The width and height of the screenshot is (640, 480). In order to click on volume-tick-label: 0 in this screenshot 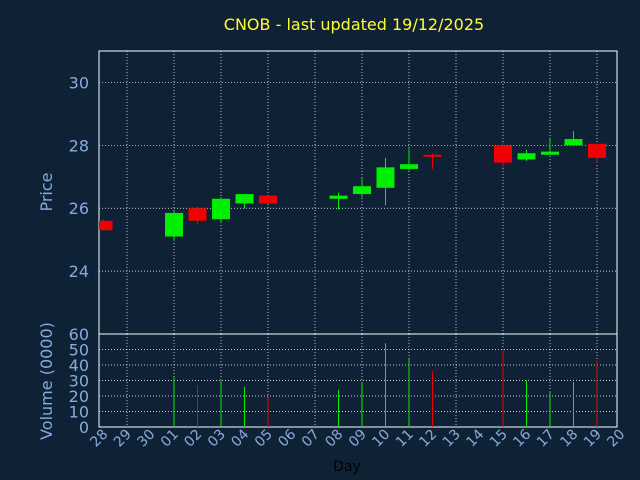, I will do `click(84, 427)`.